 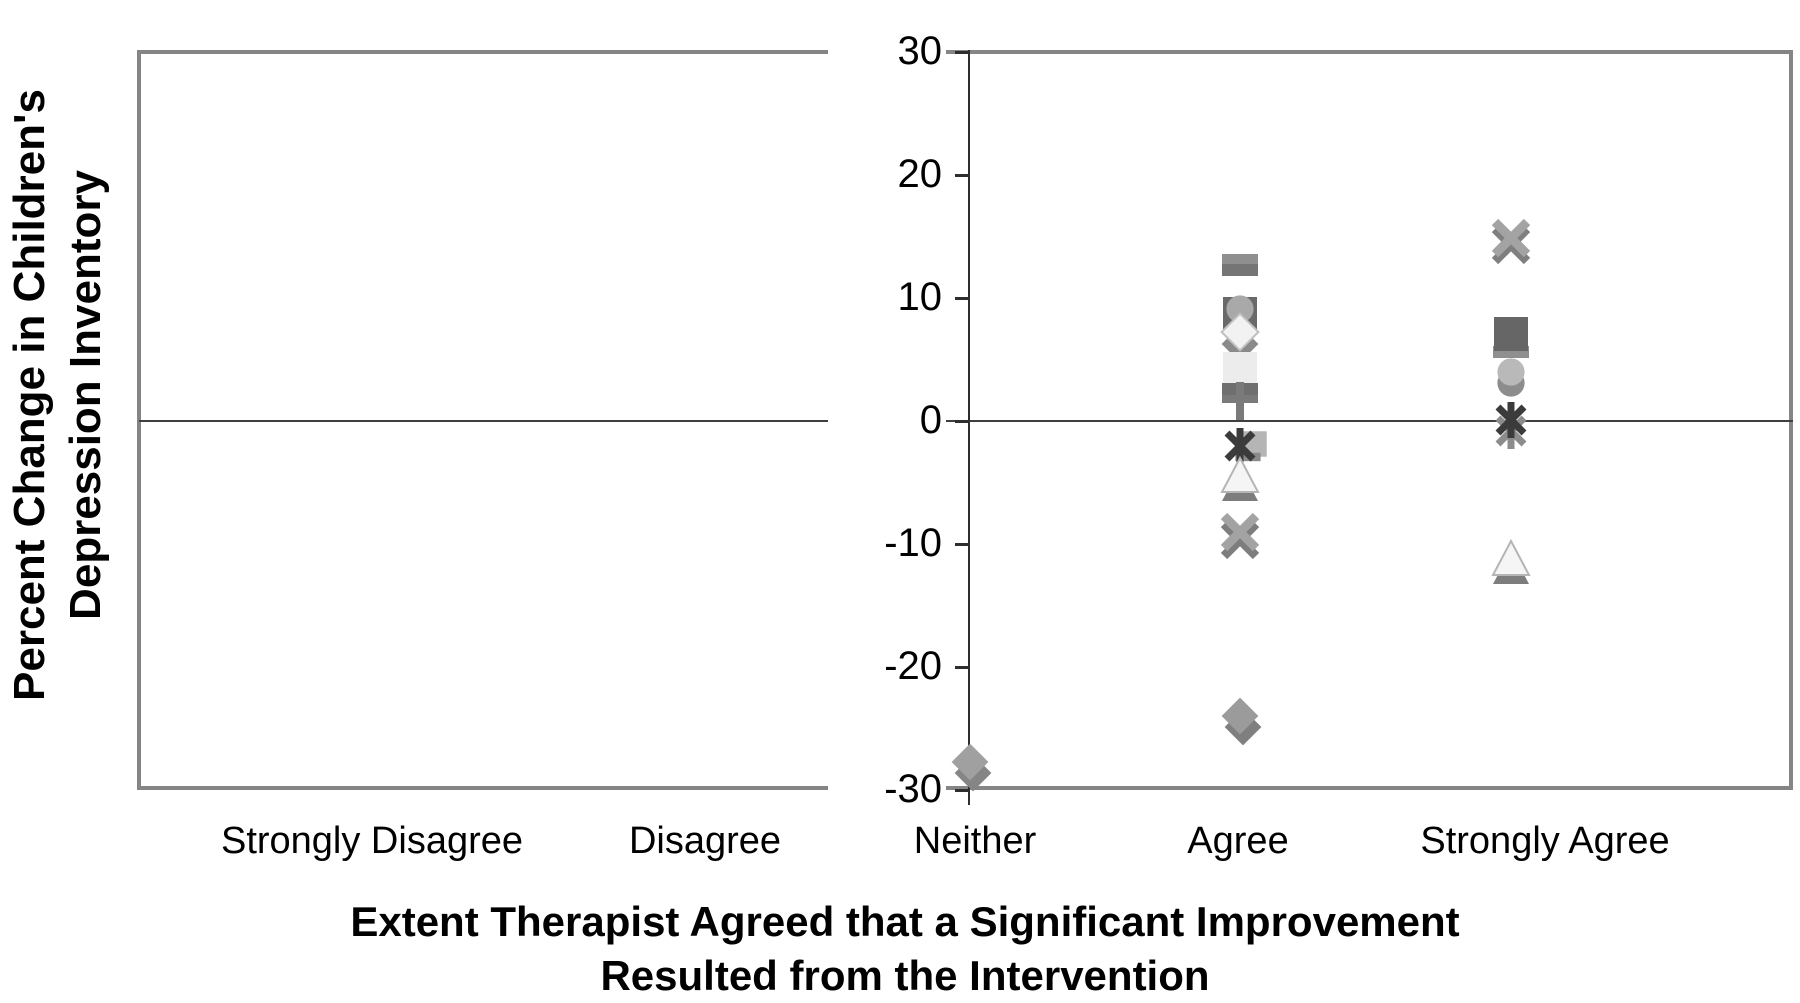 What do you see at coordinates (905, 975) in the screenshot?
I see `x-axis-title-line2: Resulted from the Intervention` at bounding box center [905, 975].